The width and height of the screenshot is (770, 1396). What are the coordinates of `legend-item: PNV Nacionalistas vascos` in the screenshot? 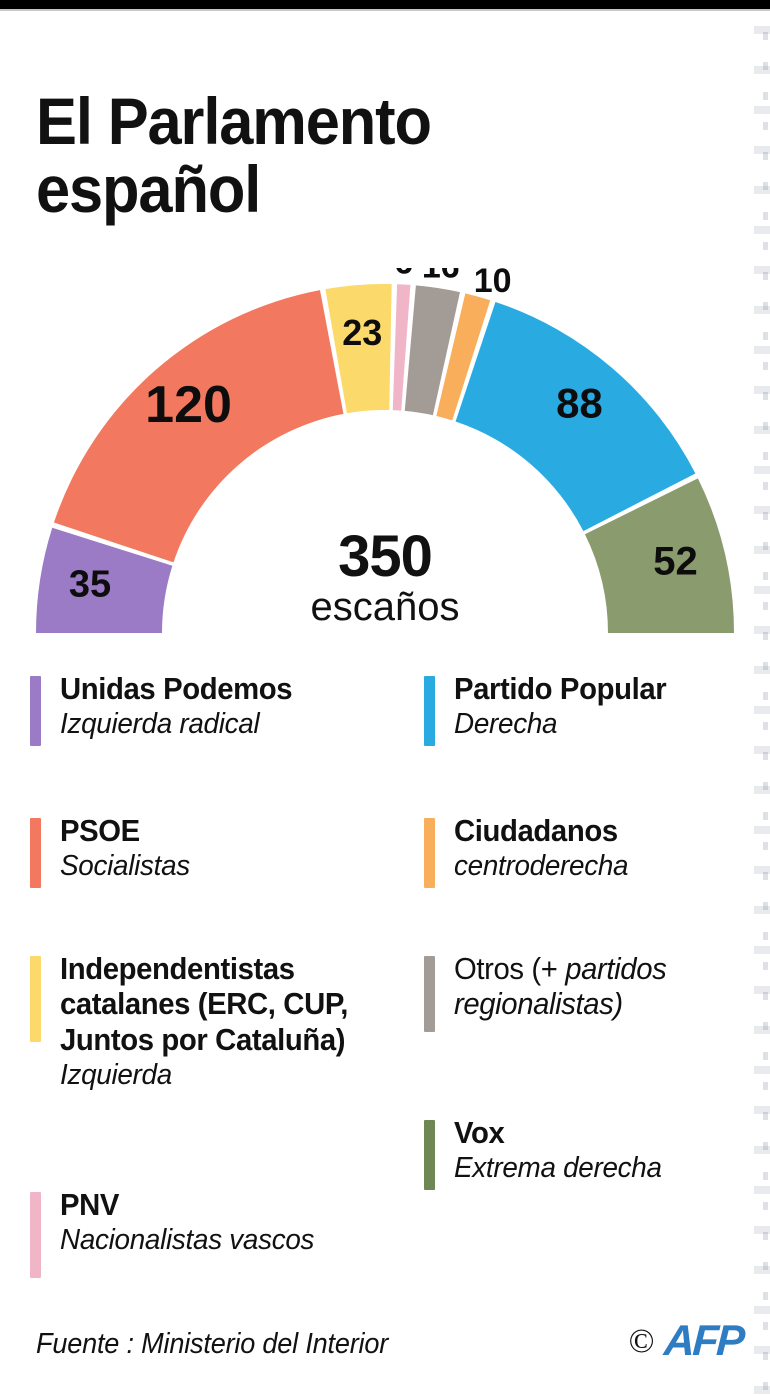 It's located at (236, 1233).